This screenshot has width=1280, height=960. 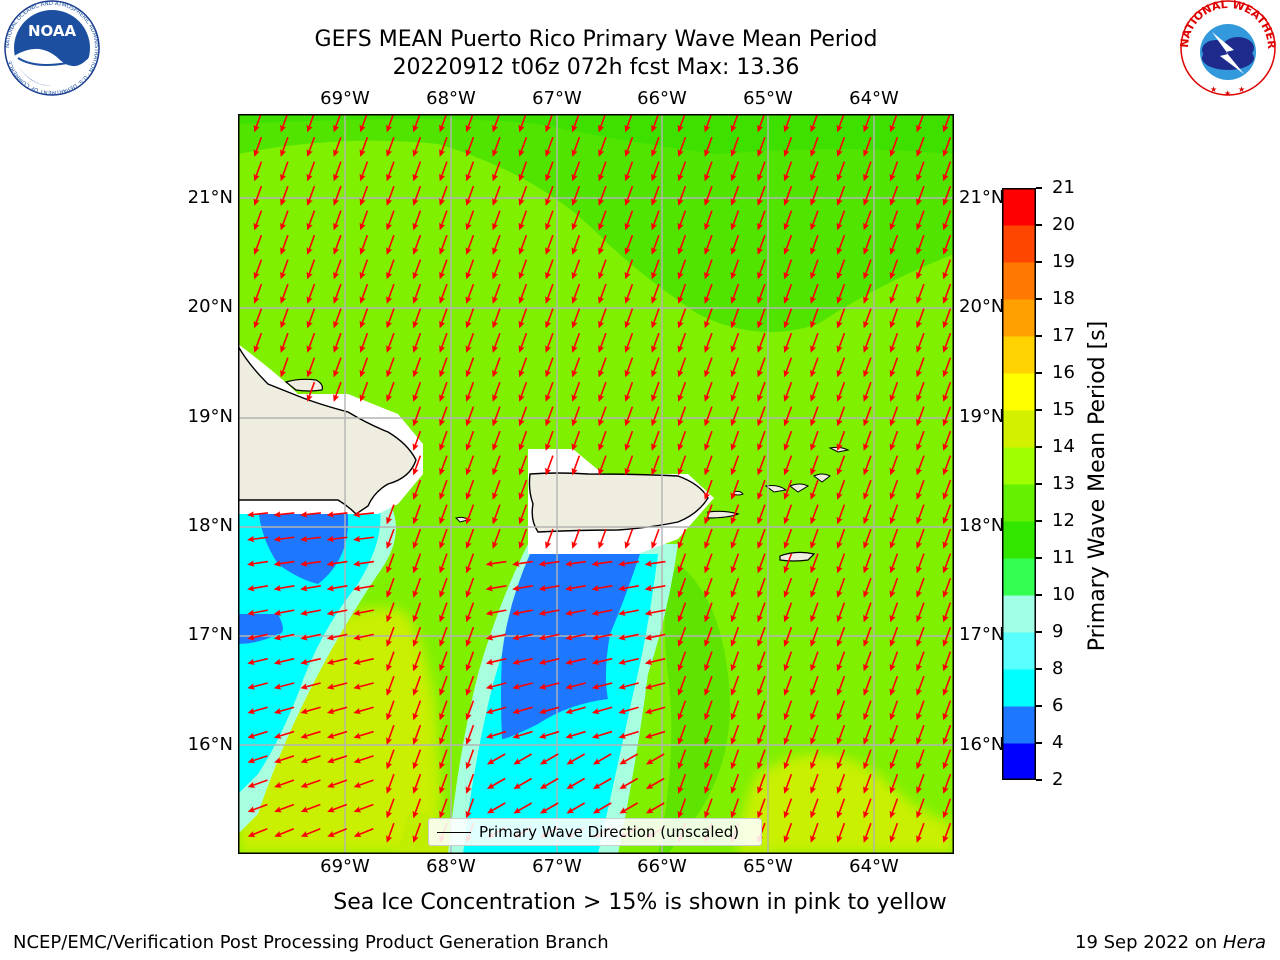 I want to click on lat-label-right: 18°N, so click(x=982, y=525).